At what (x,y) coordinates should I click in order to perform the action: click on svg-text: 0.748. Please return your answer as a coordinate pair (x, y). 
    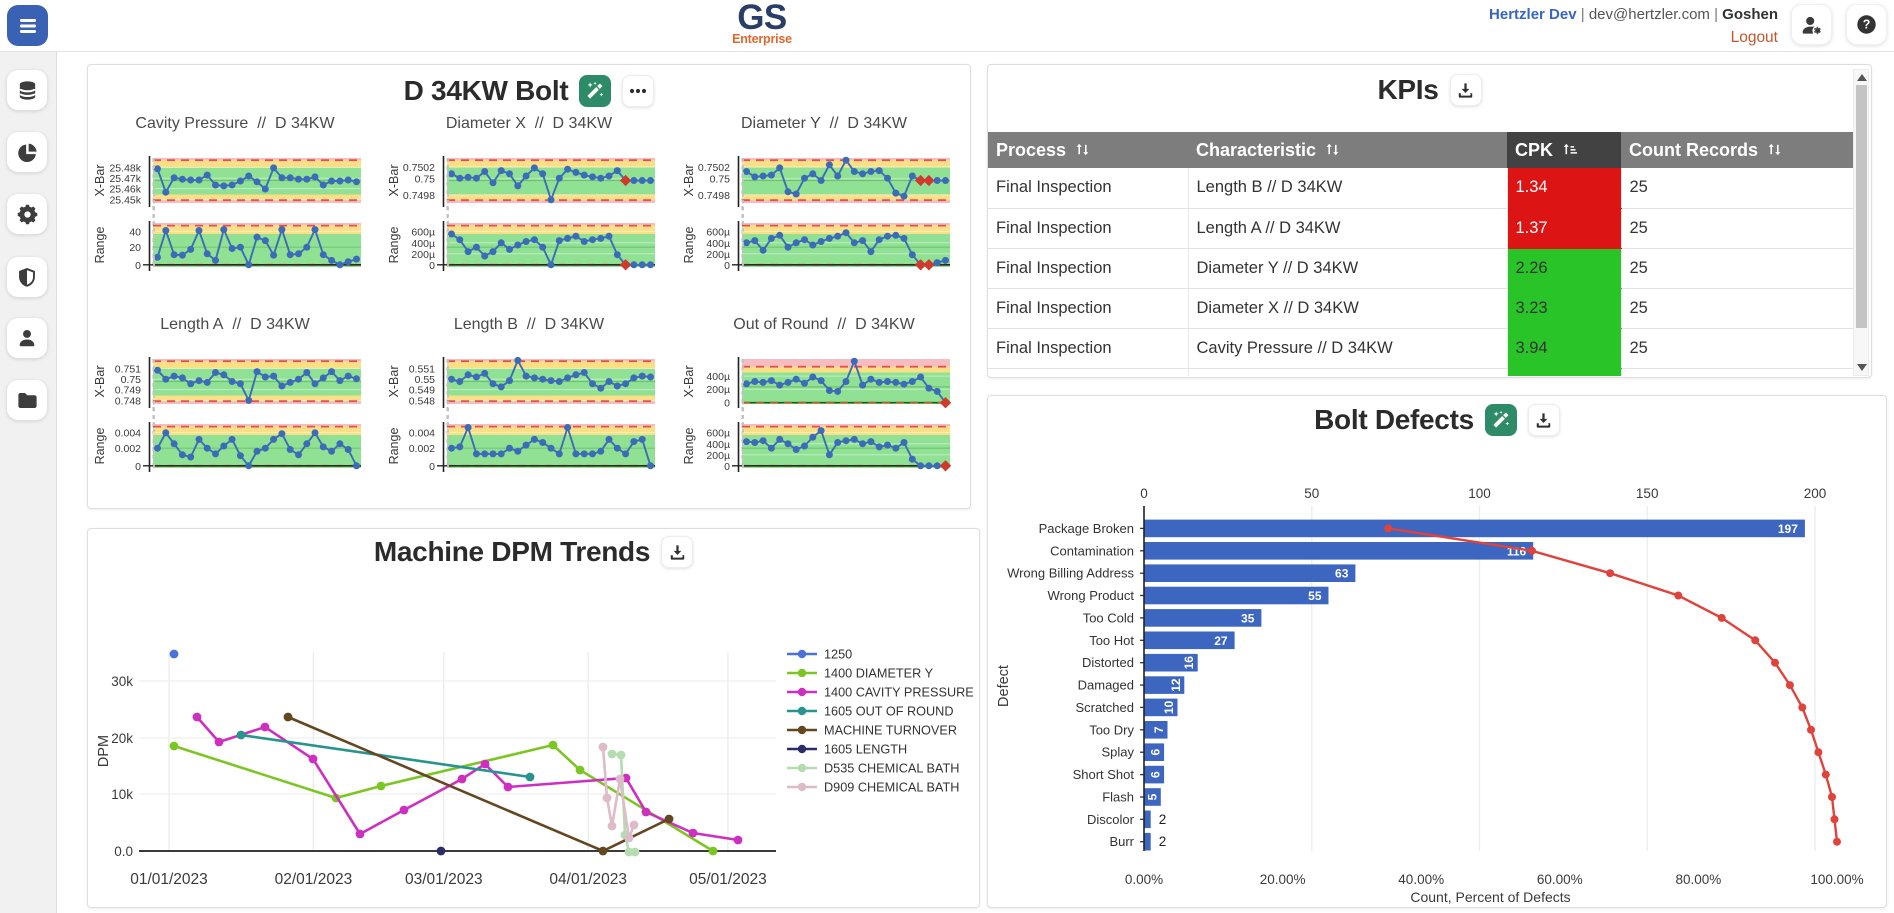
    Looking at the image, I should click on (128, 401).